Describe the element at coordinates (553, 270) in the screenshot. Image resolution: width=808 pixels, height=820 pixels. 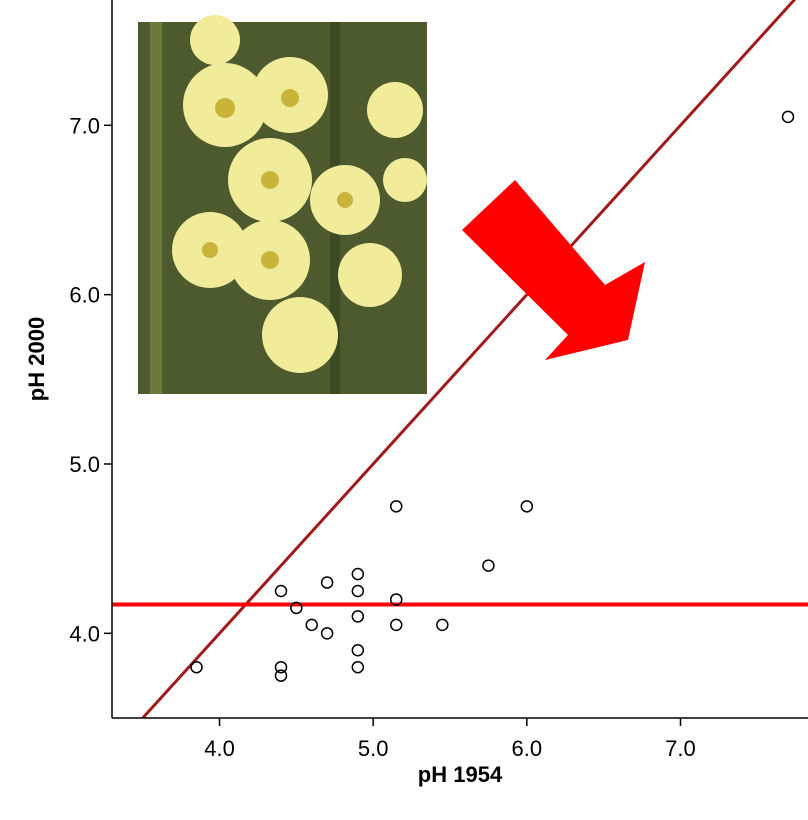
I see `arrow` at that location.